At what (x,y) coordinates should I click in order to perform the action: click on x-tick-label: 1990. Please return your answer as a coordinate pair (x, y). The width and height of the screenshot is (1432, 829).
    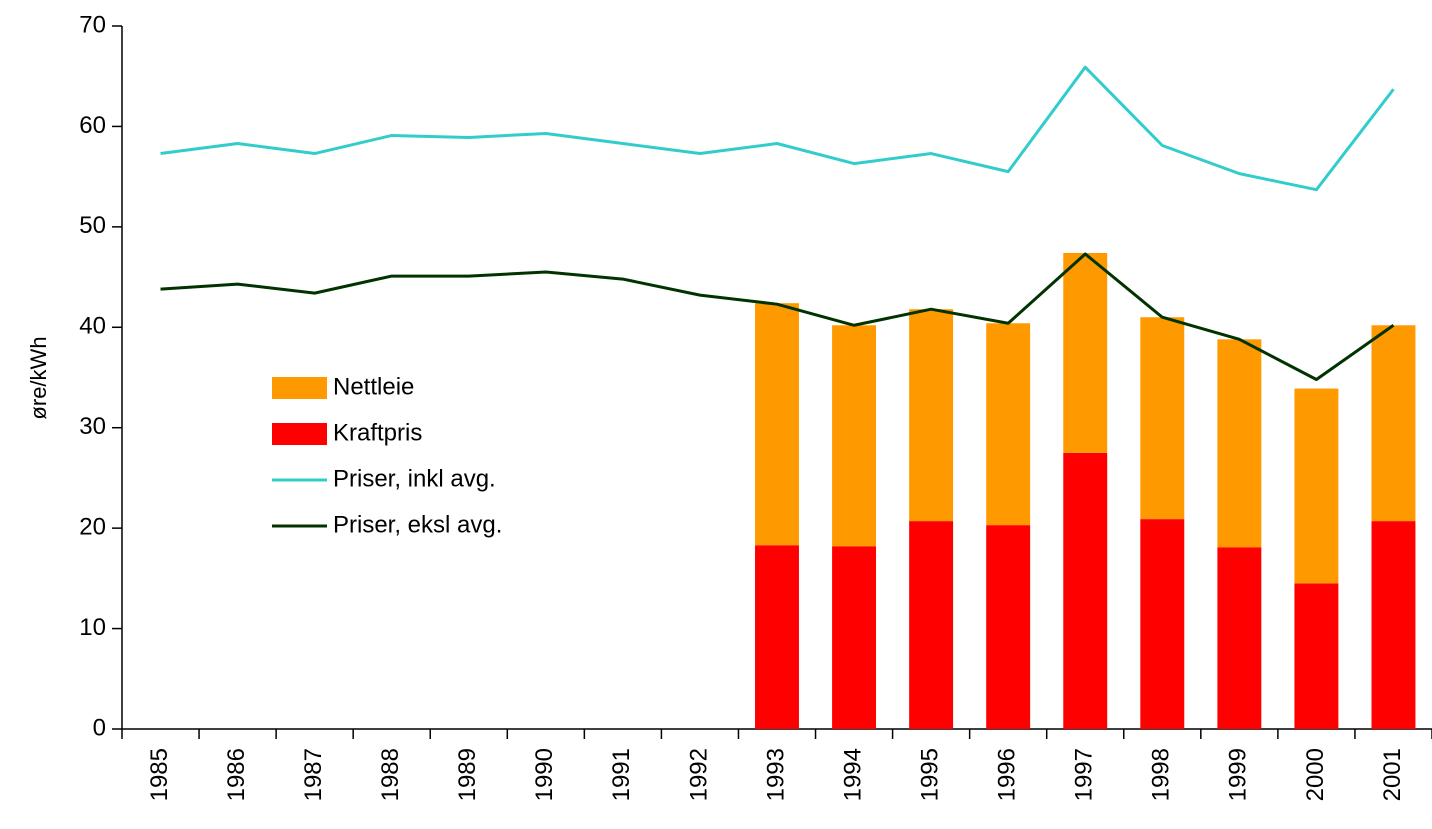
    Looking at the image, I should click on (544, 774).